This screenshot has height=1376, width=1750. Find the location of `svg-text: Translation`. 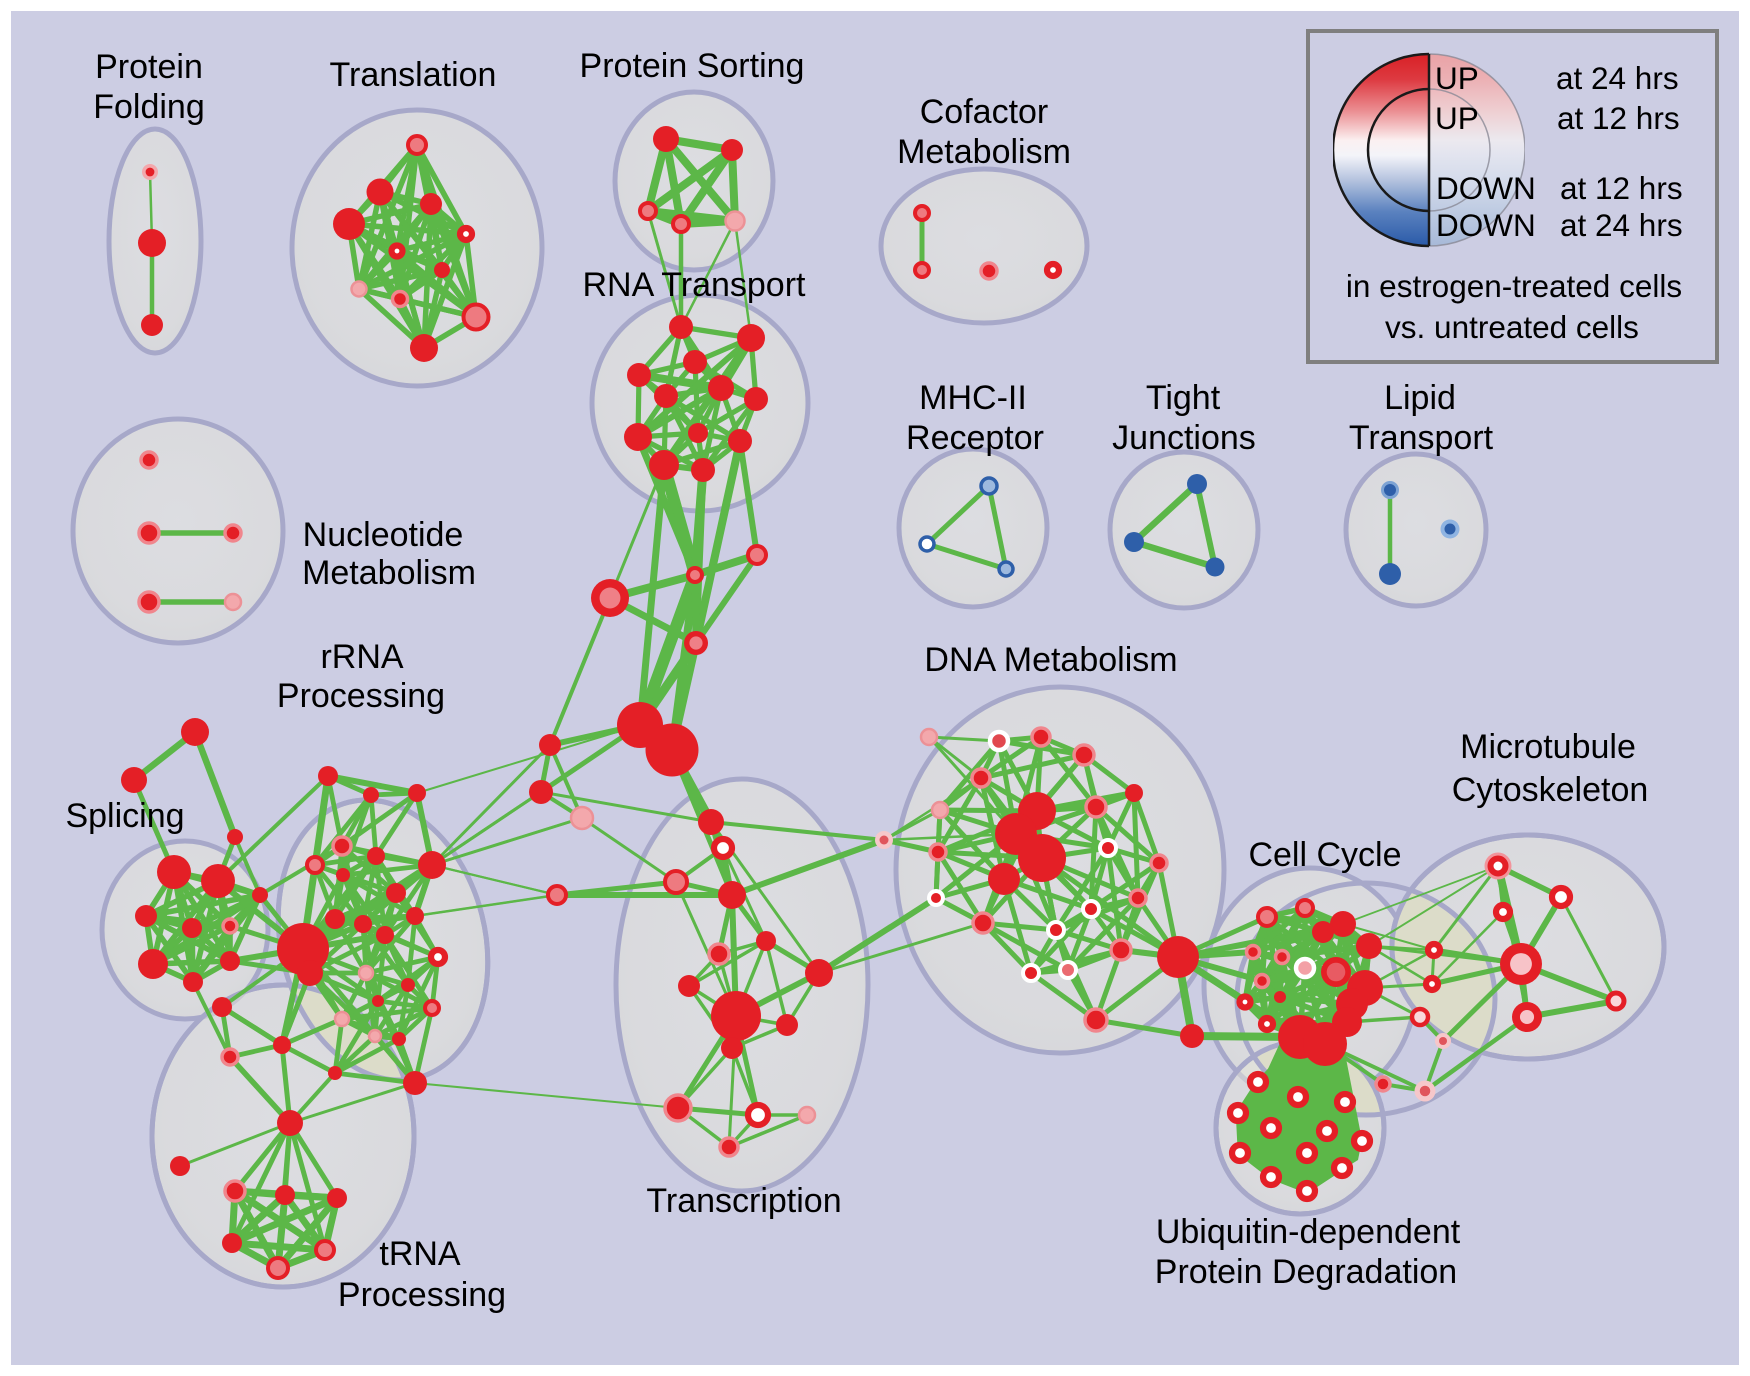

svg-text: Translation is located at coordinates (413, 75).